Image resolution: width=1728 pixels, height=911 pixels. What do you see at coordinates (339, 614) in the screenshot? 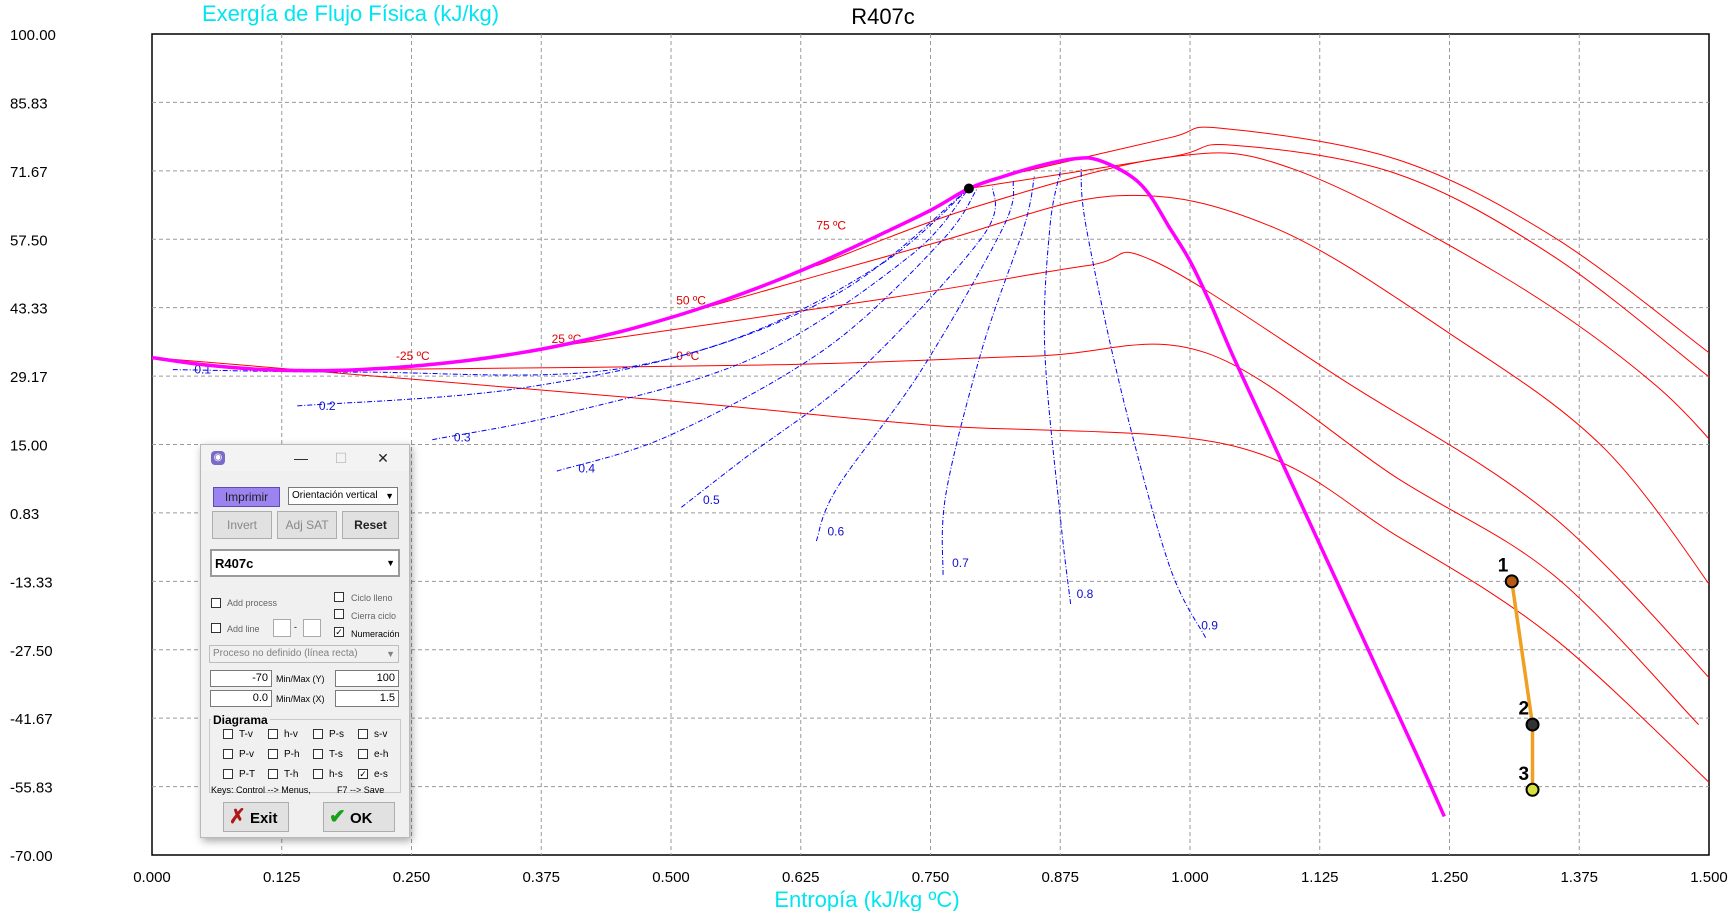
I see `cierra-ciclo-checkbox` at bounding box center [339, 614].